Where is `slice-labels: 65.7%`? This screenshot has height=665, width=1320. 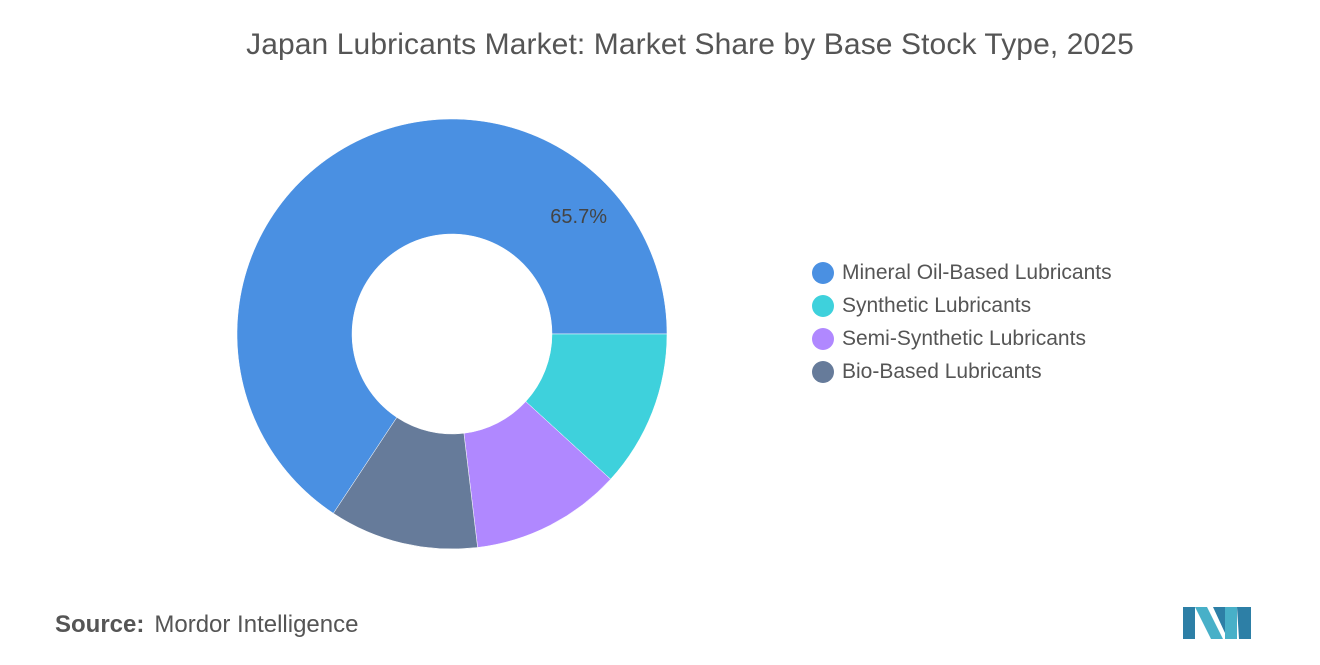 slice-labels: 65.7% is located at coordinates (578, 217).